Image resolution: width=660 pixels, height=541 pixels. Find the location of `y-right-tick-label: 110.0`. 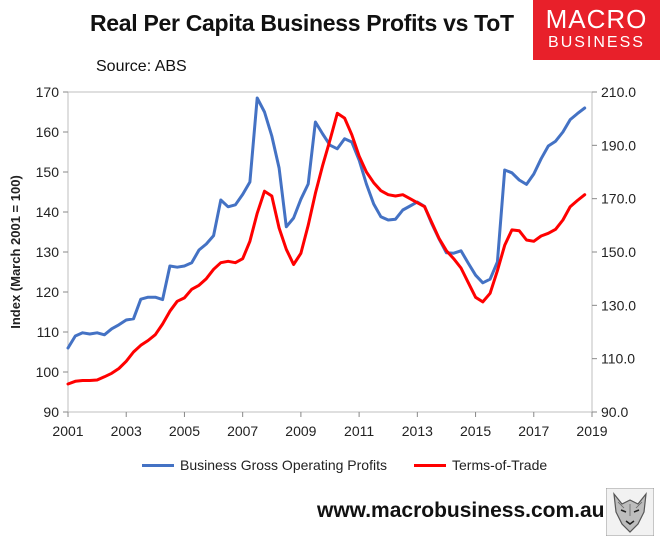

y-right-tick-label: 110.0 is located at coordinates (618, 359).